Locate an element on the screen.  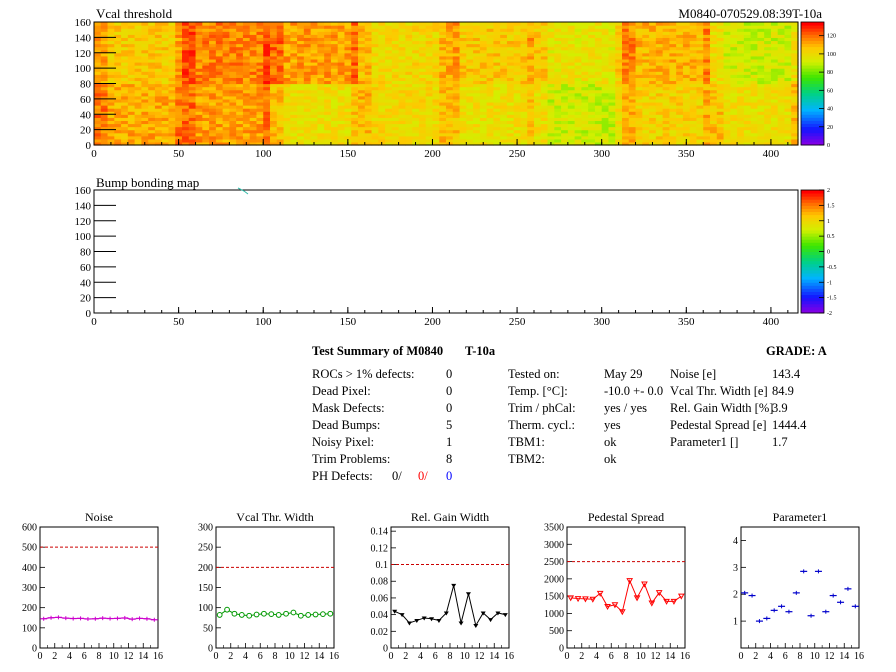
bump-map-mark is located at coordinates (243, 191).